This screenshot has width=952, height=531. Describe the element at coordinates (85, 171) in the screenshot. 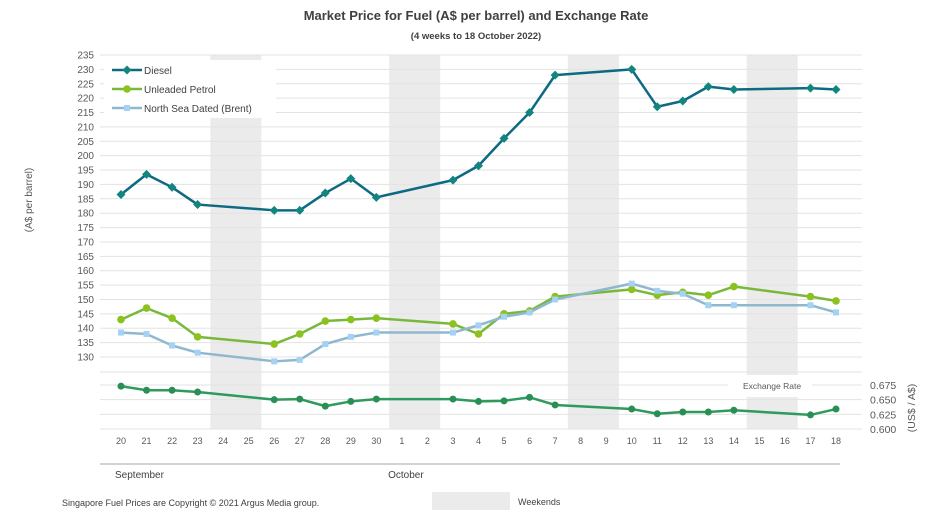

I see `y-tick-label: 195` at that location.